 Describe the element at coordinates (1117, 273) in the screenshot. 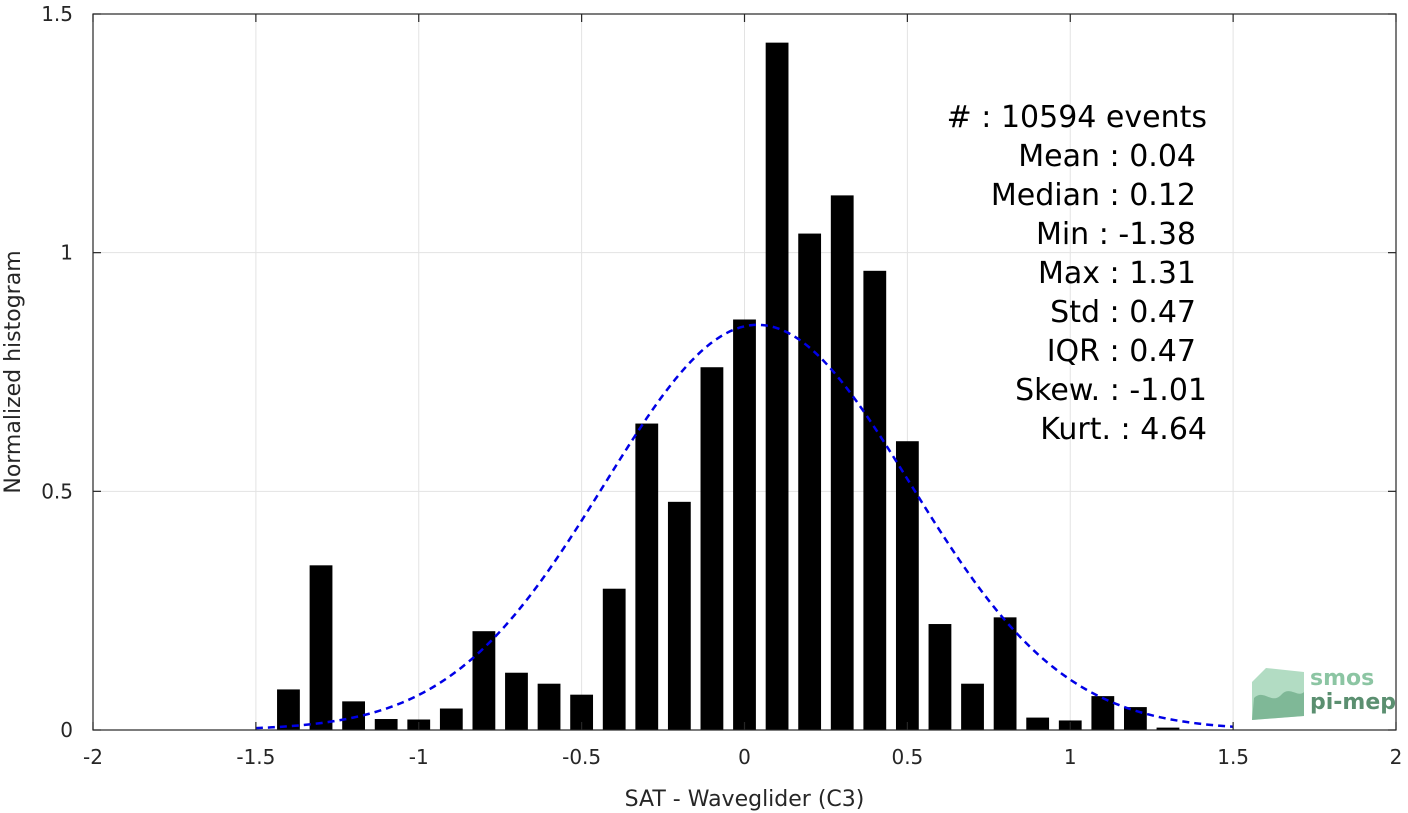

I see `stat-line-4: Max : 1.31` at that location.